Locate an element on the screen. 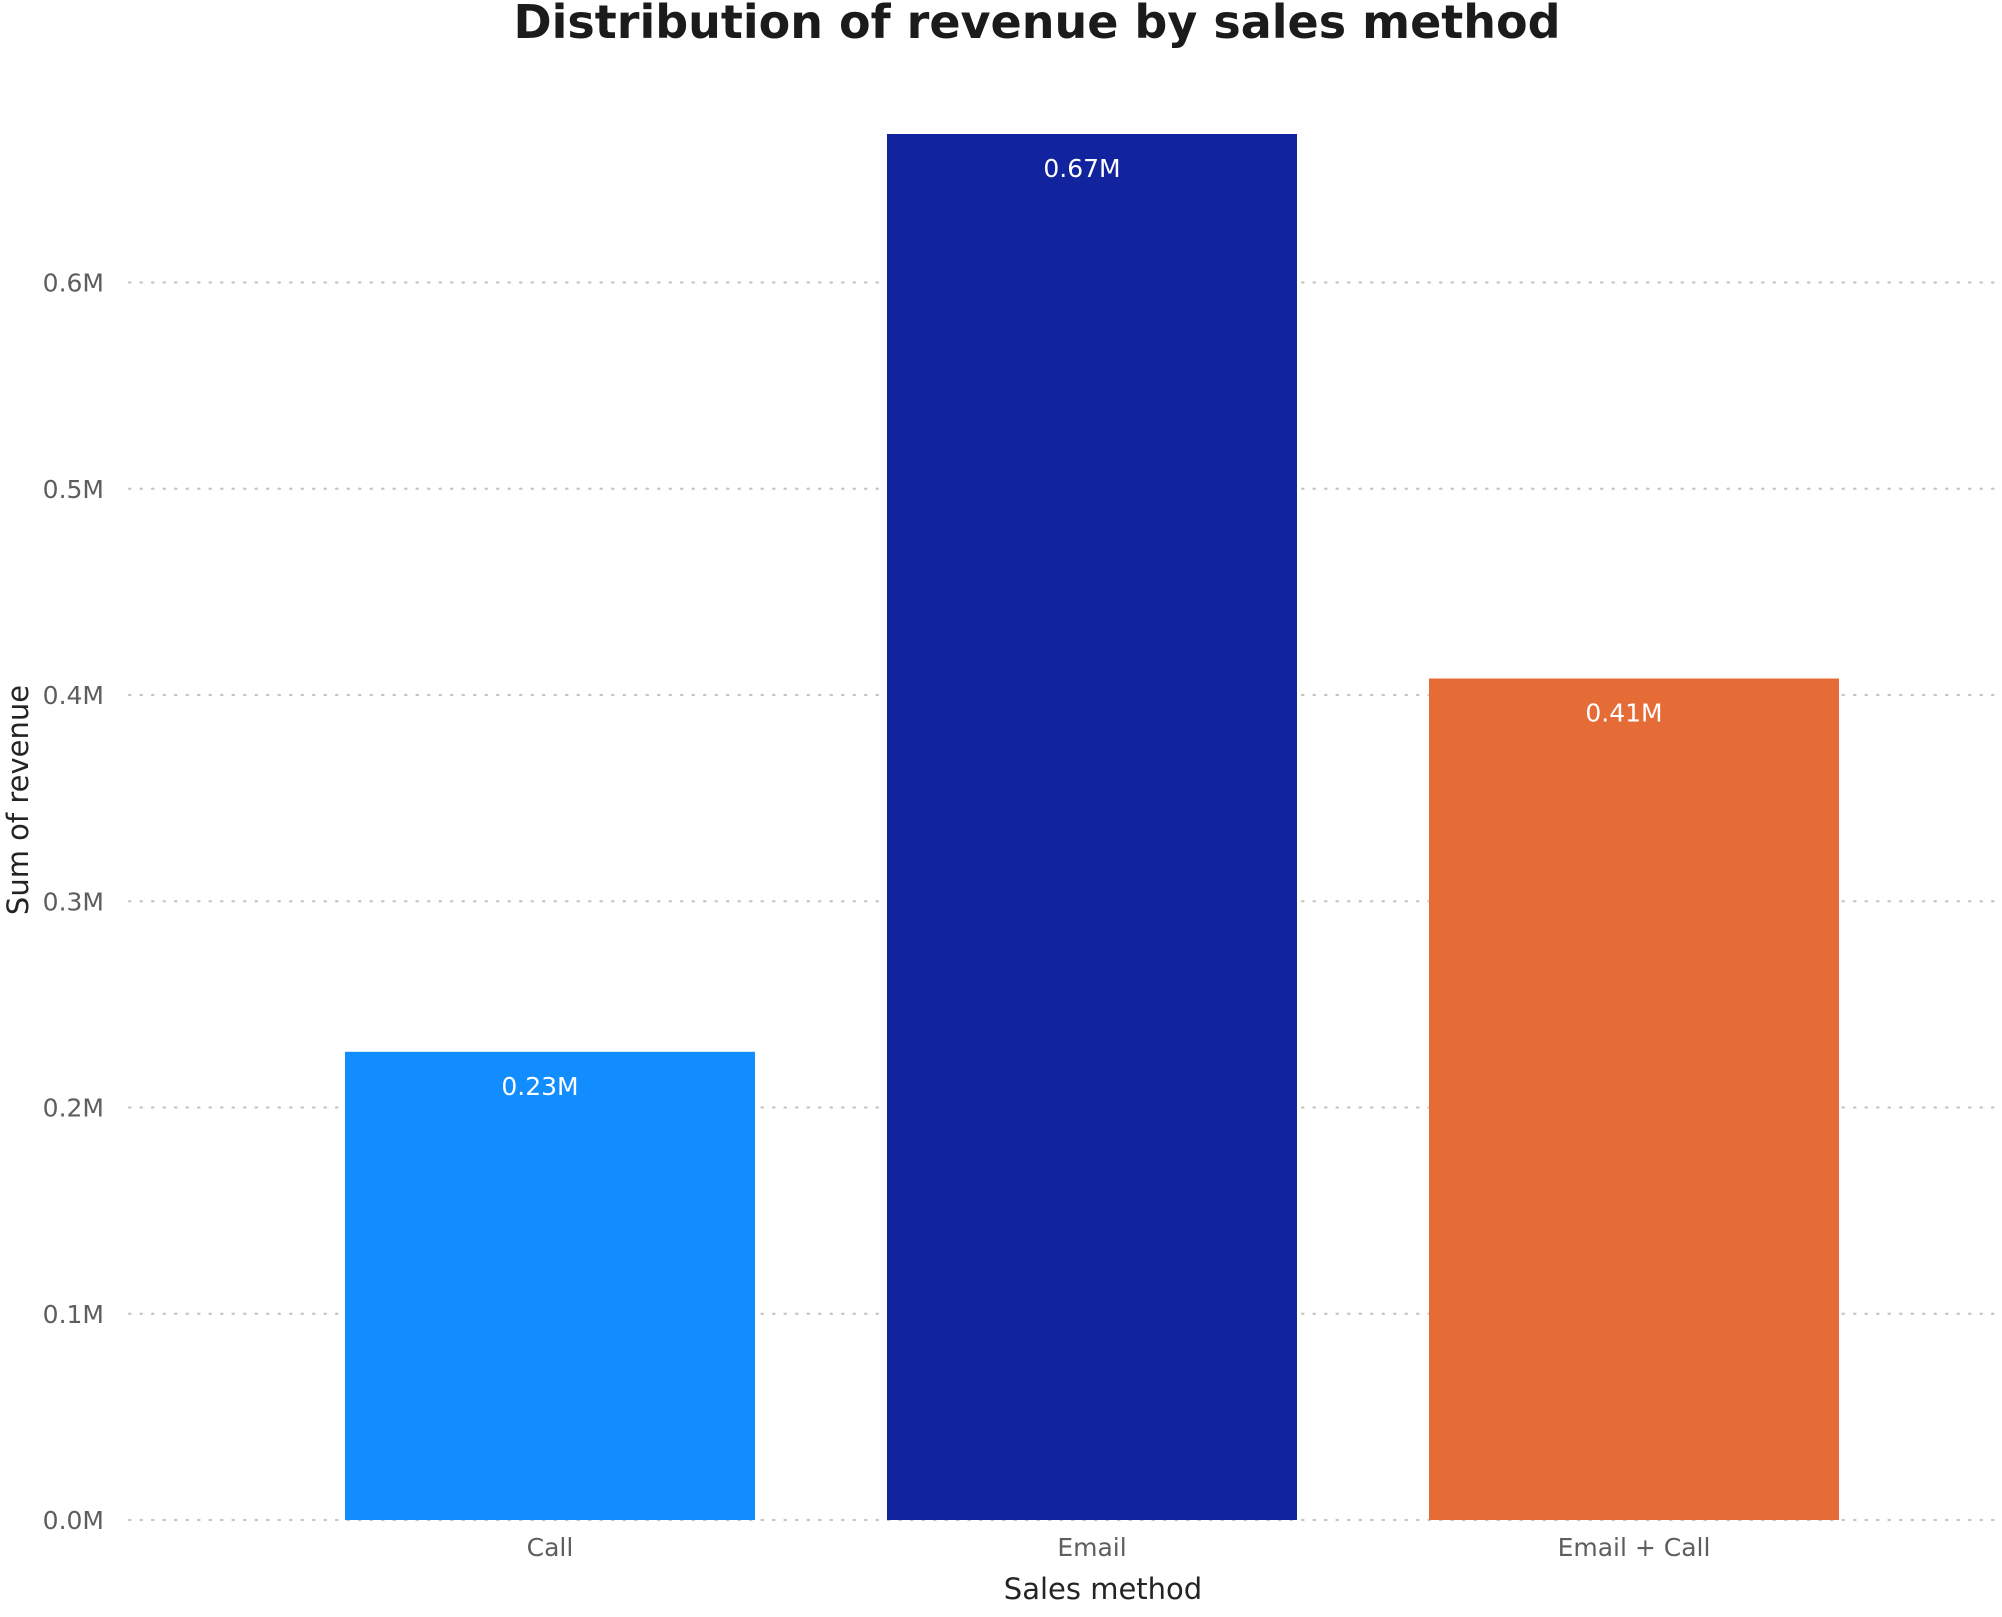  y-tick-label: 0.0M is located at coordinates (73, 1520).